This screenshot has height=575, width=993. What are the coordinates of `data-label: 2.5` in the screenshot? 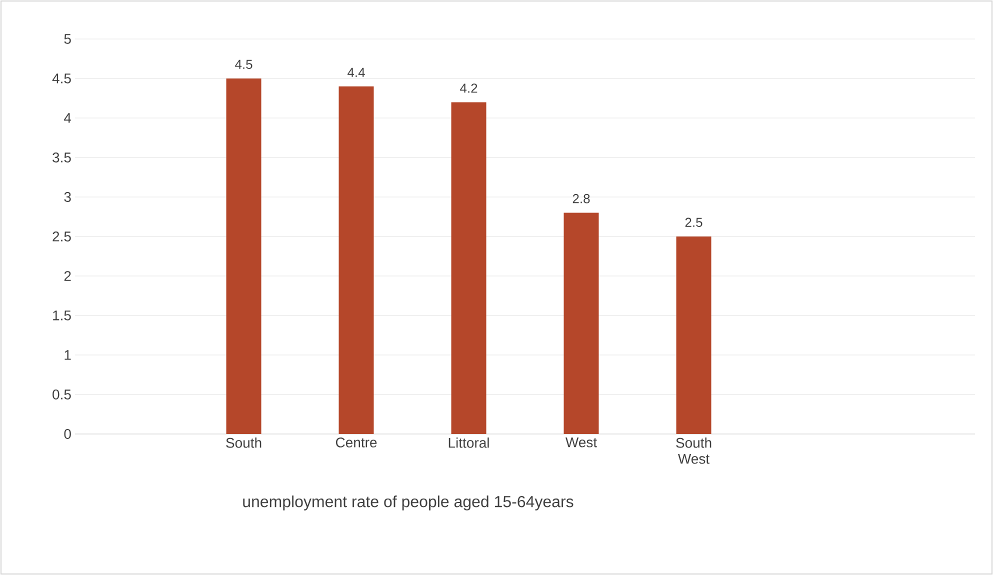 It's located at (693, 222).